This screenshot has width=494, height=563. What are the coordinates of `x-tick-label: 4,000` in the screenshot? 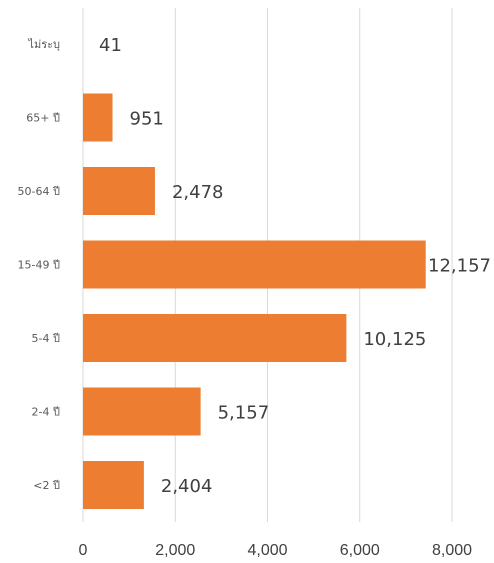 It's located at (267, 550).